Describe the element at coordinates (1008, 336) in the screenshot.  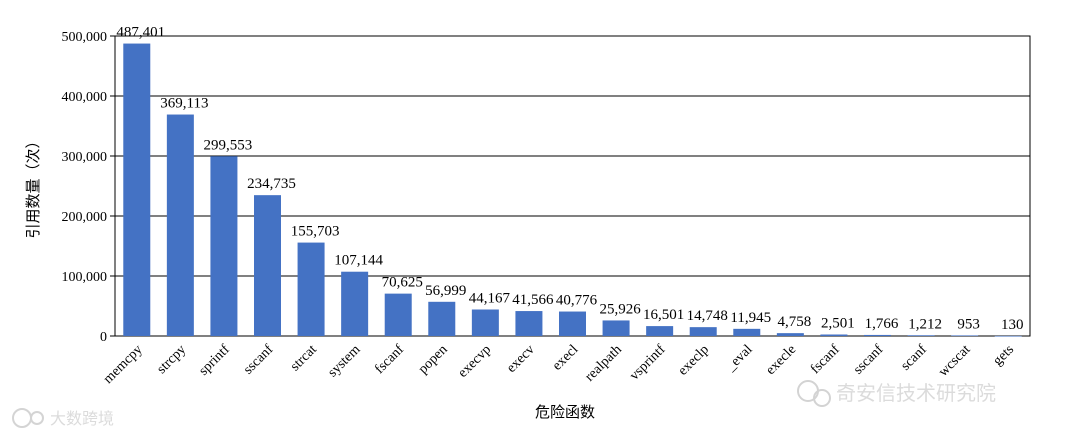
I see `bar-gets` at that location.